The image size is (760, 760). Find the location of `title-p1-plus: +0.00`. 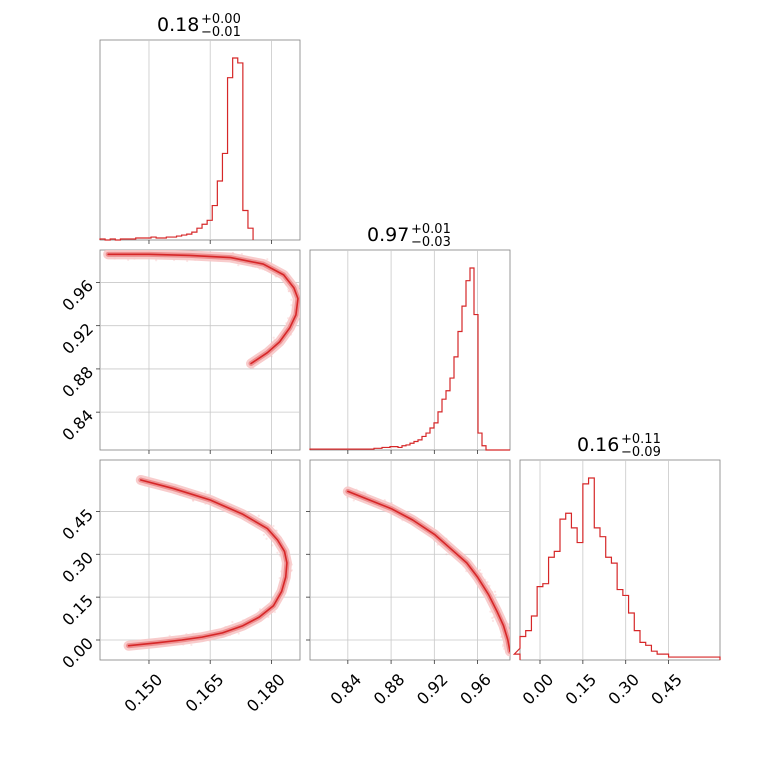

title-p1-plus: +0.00 is located at coordinates (221, 19).